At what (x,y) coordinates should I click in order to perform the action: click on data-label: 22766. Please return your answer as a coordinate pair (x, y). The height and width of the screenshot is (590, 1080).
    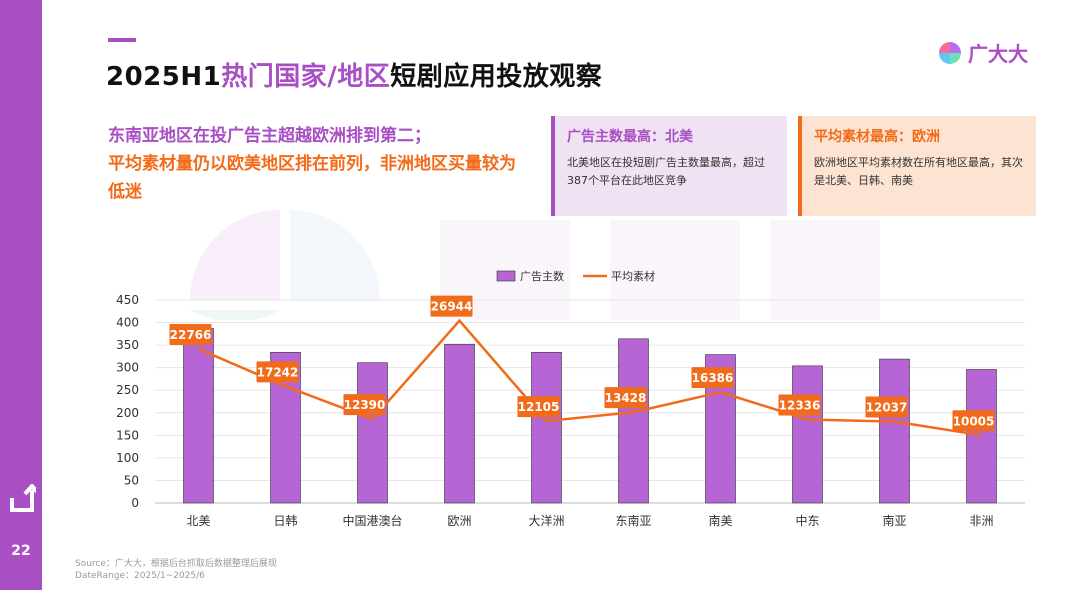
    Looking at the image, I should click on (191, 335).